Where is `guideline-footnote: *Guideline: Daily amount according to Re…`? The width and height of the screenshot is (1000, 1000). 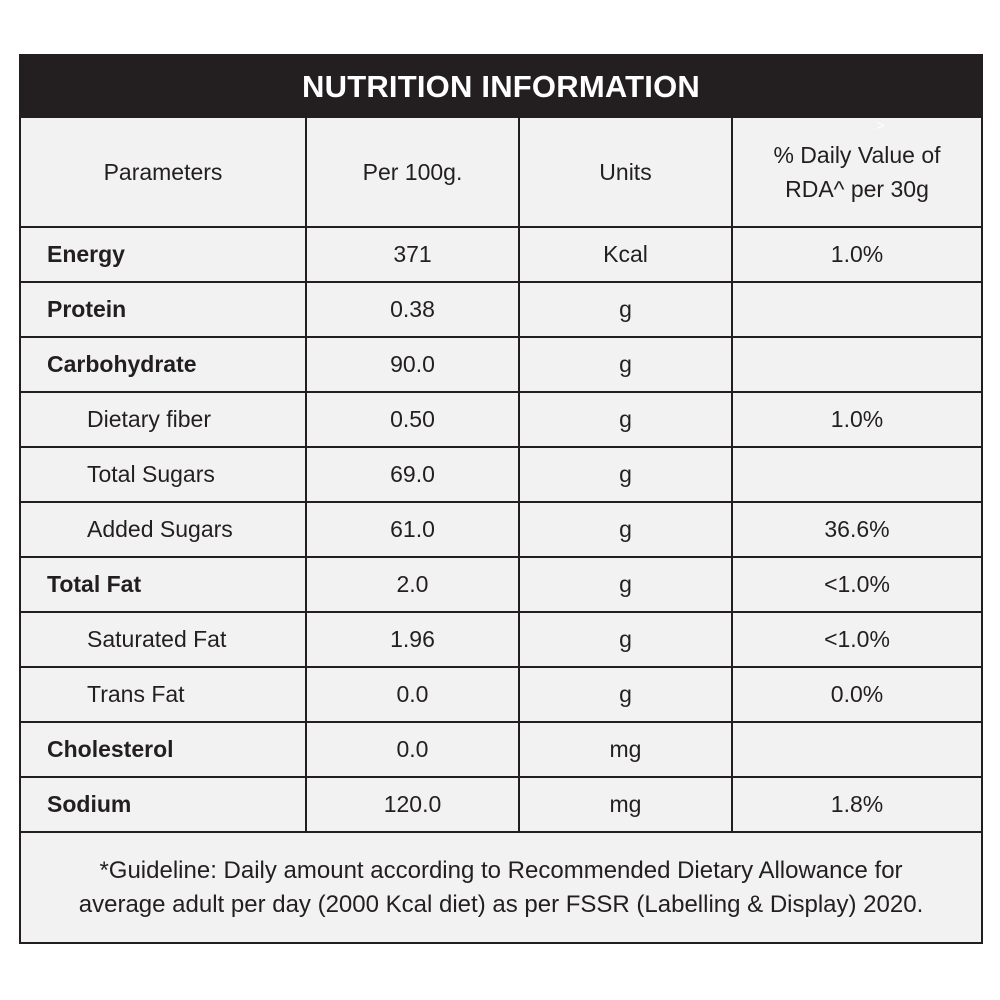
guideline-footnote: *Guideline: Daily amount according to Re… is located at coordinates (501, 887).